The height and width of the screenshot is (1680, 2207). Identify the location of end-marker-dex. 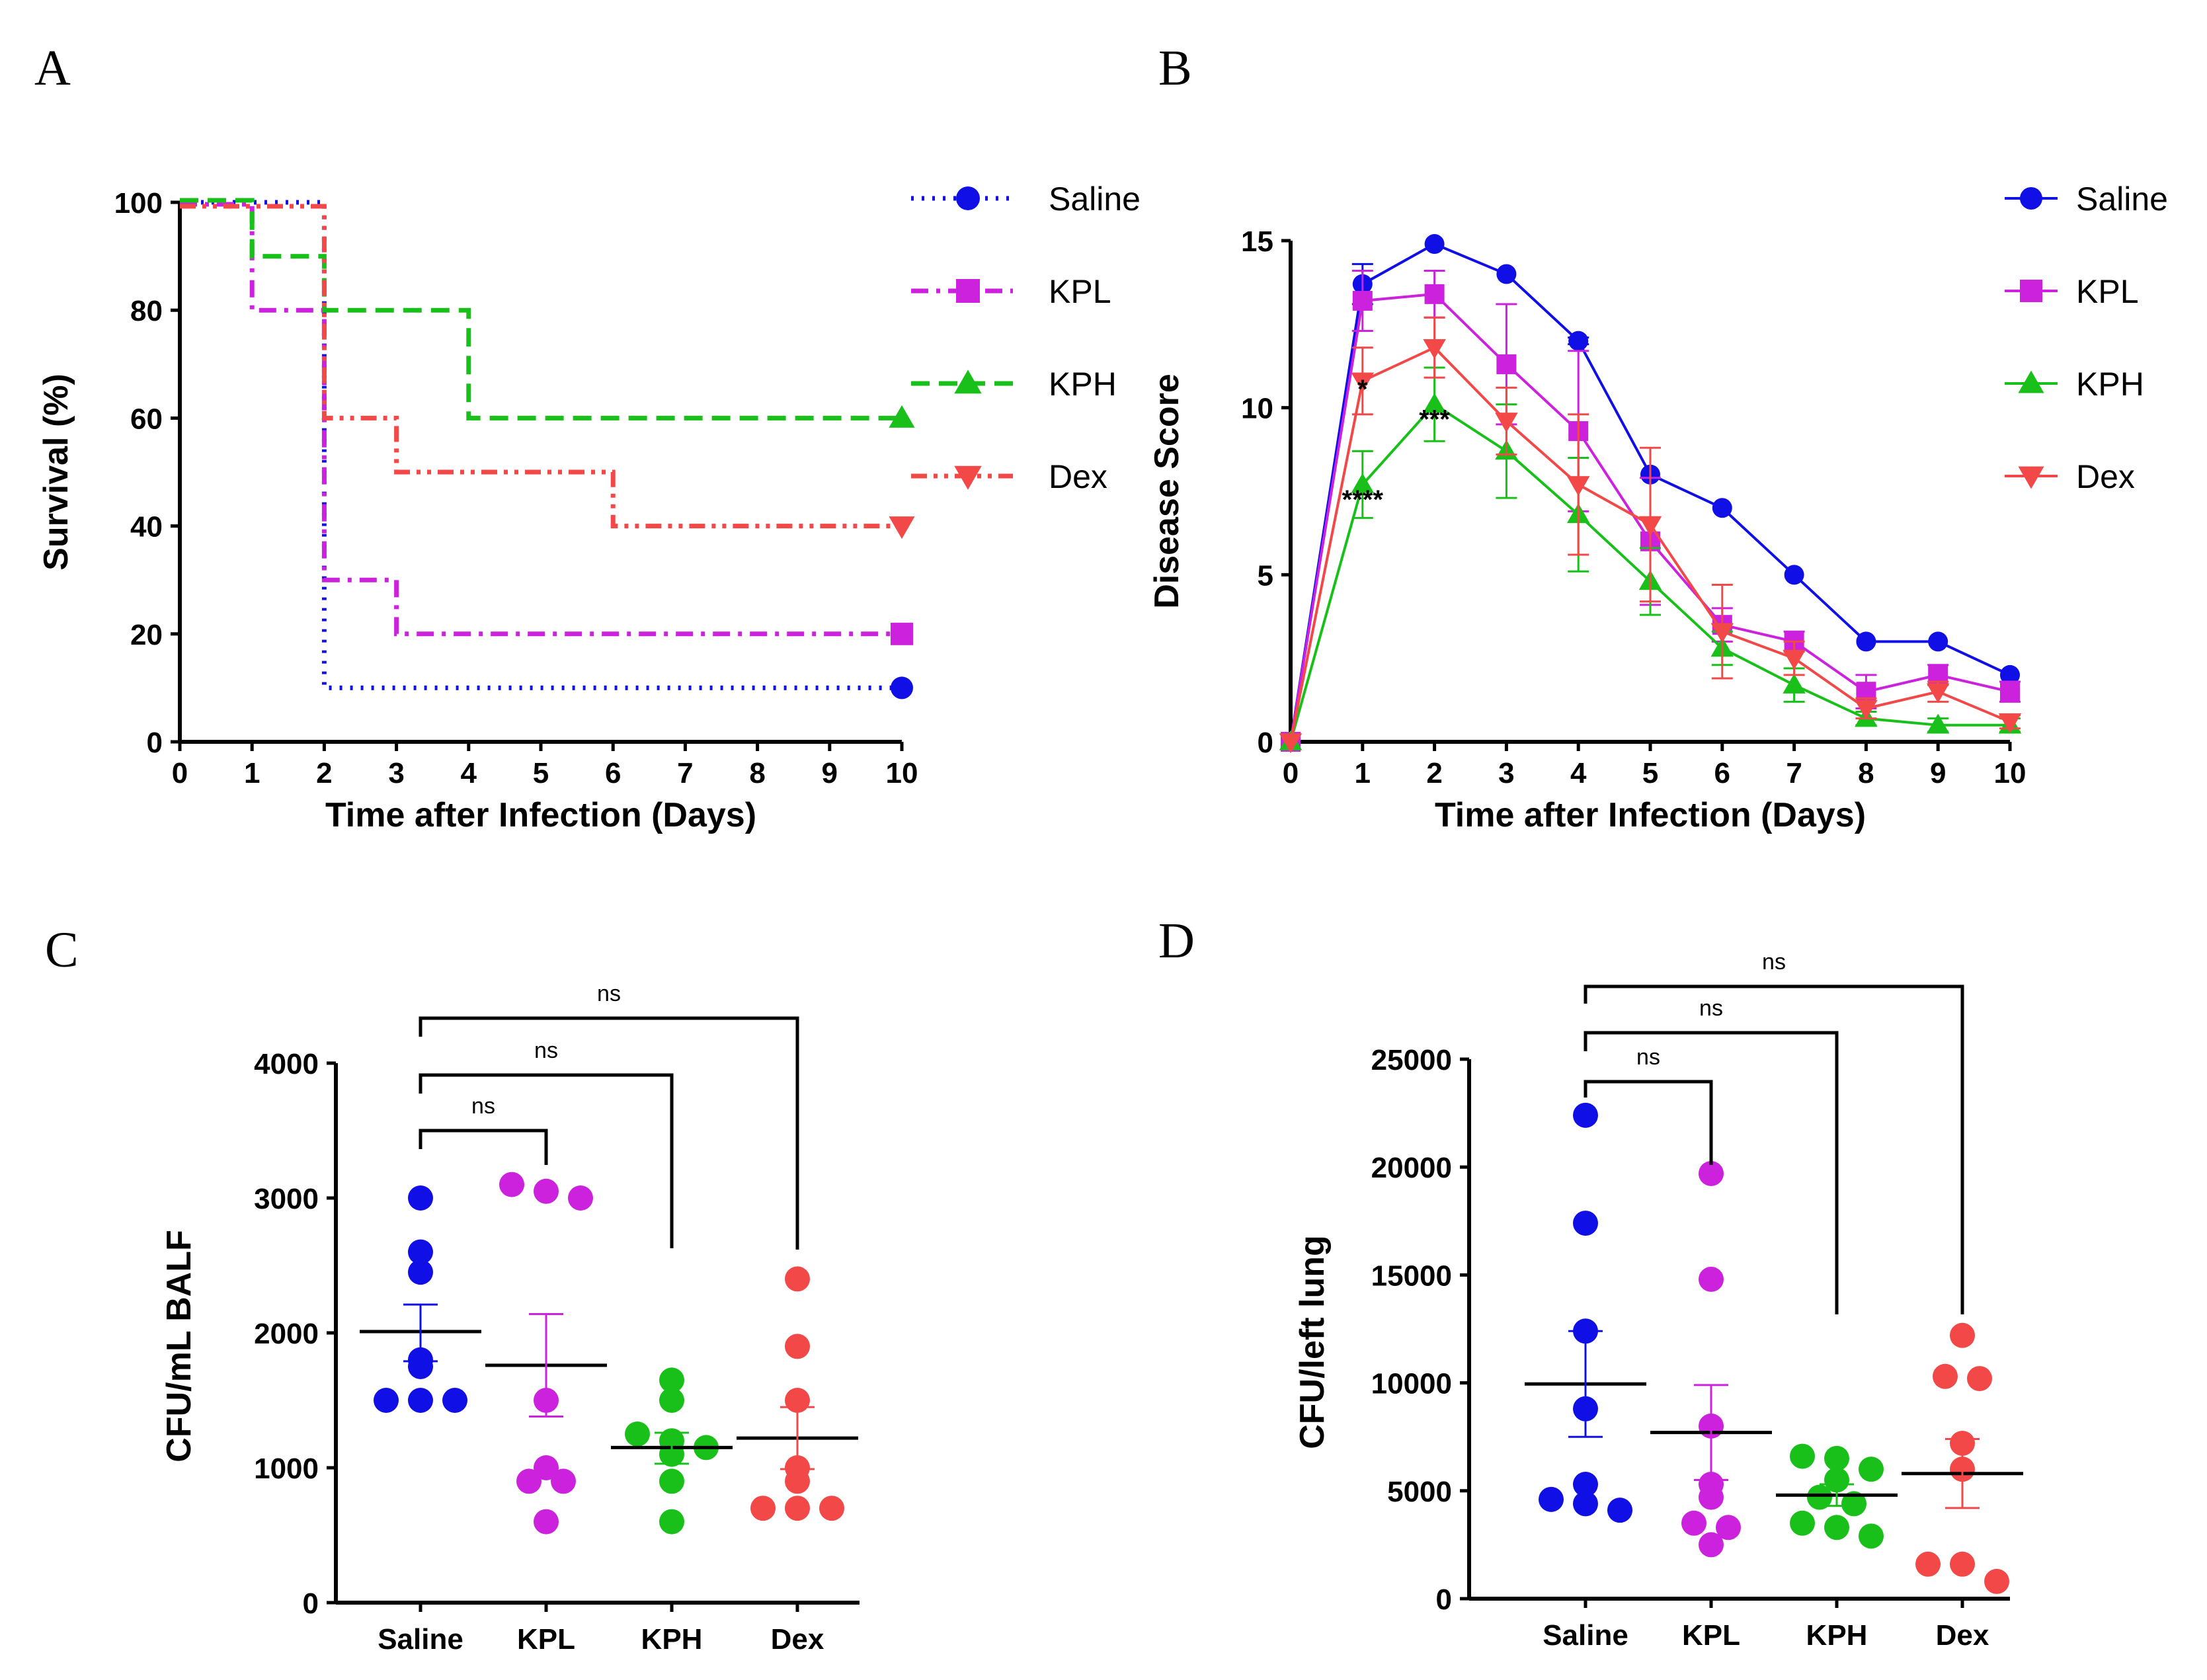
(902, 528).